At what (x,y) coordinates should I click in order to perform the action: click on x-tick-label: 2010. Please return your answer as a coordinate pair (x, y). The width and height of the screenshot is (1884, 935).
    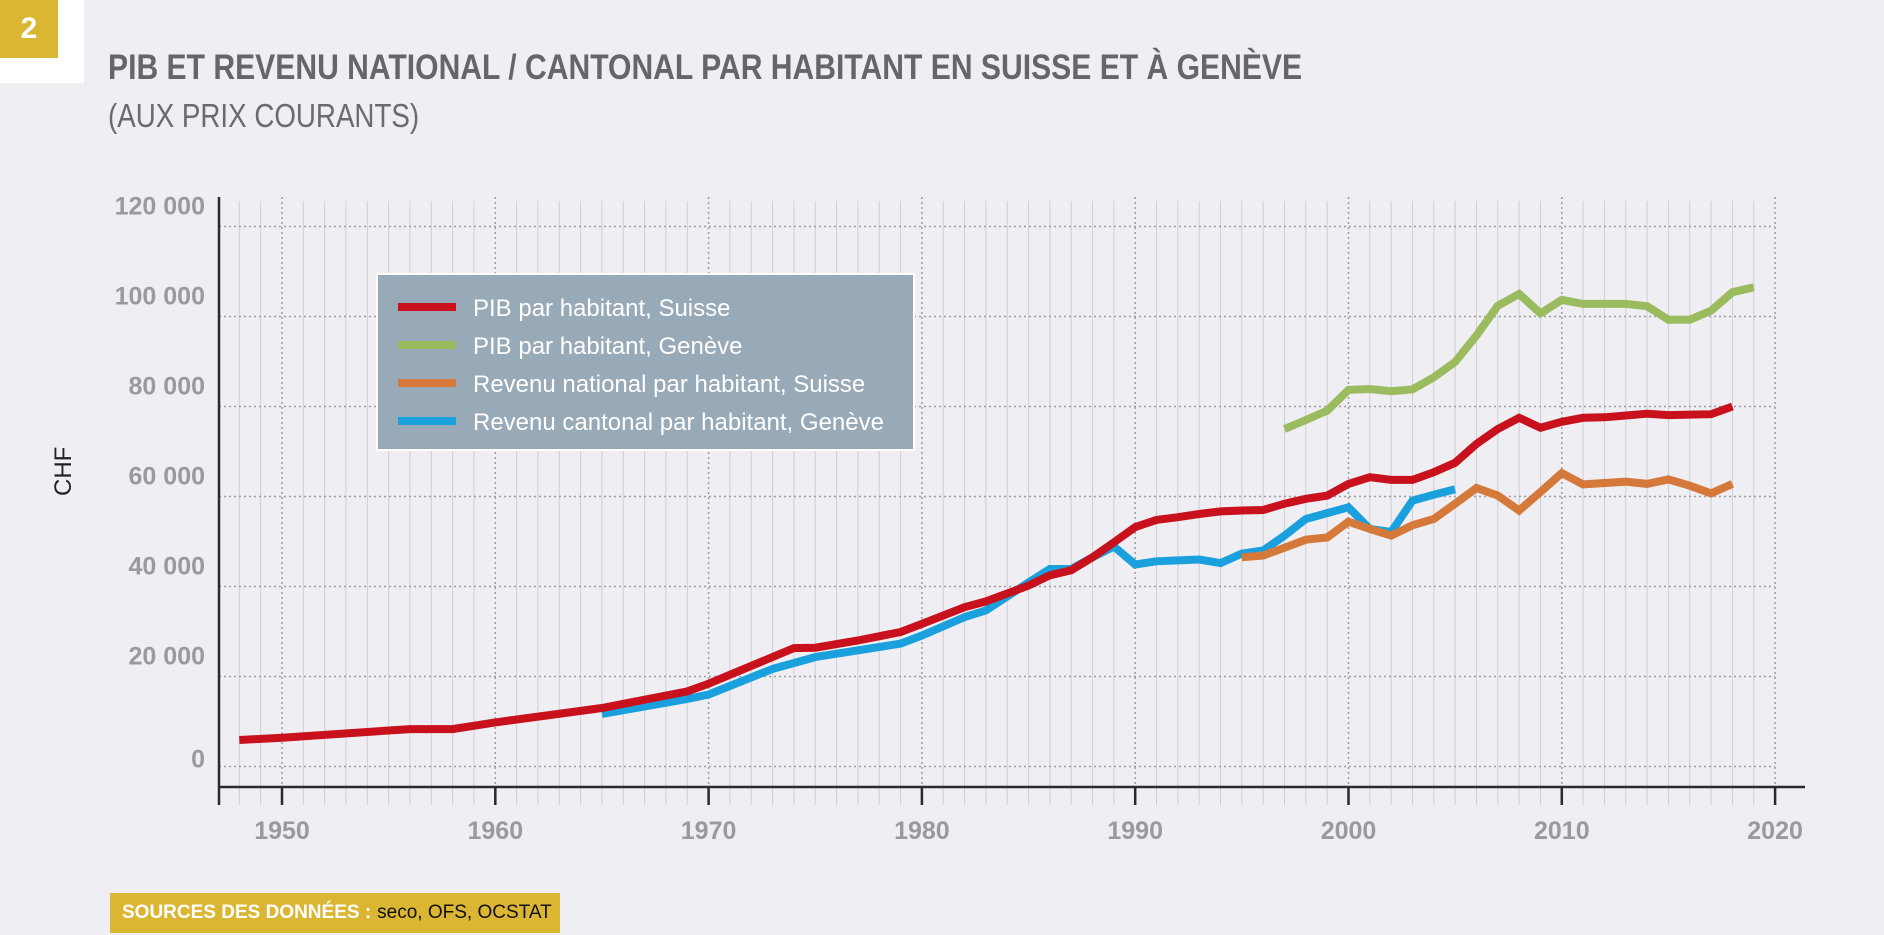
    Looking at the image, I should click on (1562, 831).